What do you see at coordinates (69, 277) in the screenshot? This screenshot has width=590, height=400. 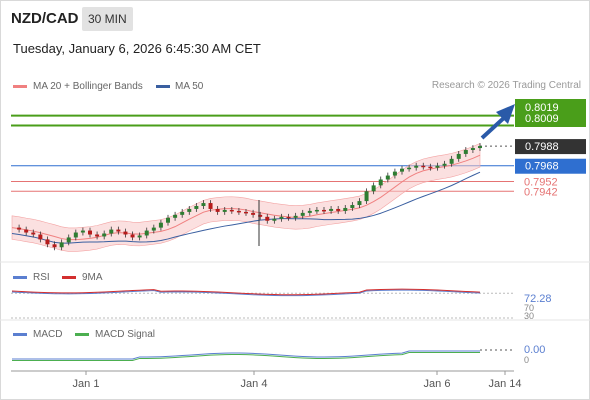 I see `legend-swatch-rsi-ma` at bounding box center [69, 277].